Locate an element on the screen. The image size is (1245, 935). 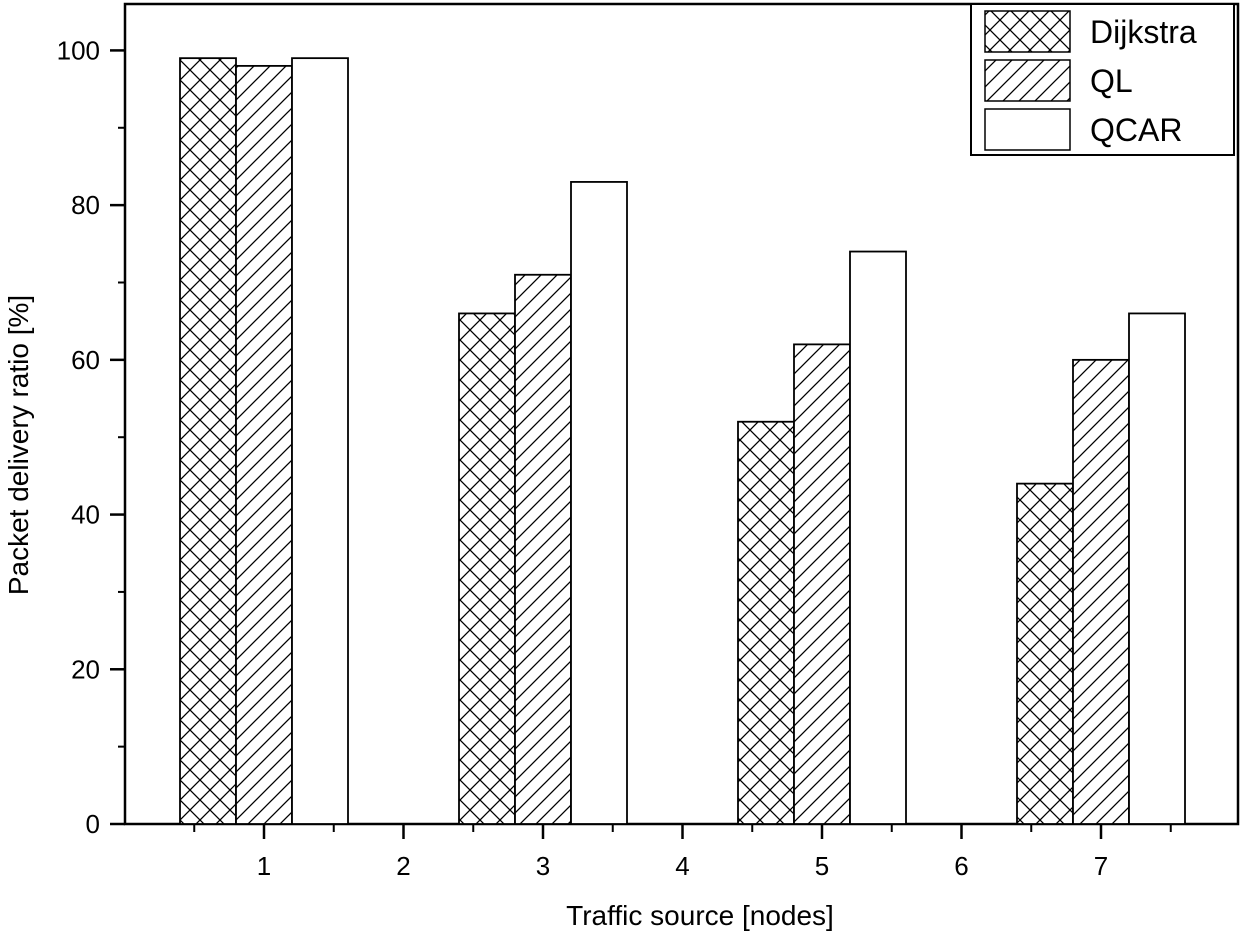
y-tick-label: 60 is located at coordinates (85, 360).